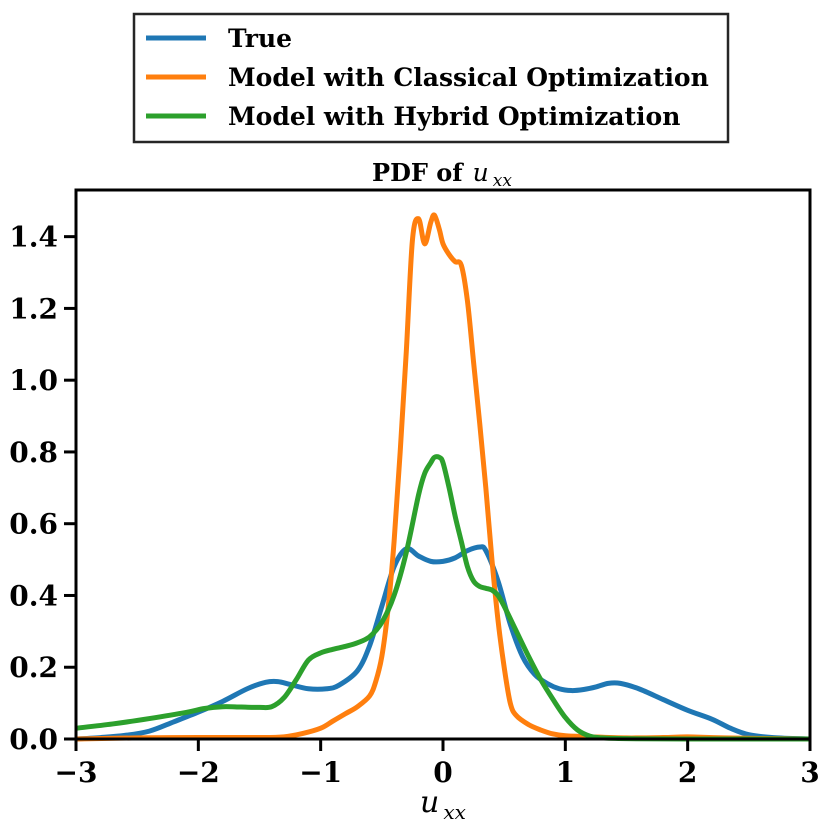  What do you see at coordinates (33, 739) in the screenshot?
I see `y-tick-label: 0.0` at bounding box center [33, 739].